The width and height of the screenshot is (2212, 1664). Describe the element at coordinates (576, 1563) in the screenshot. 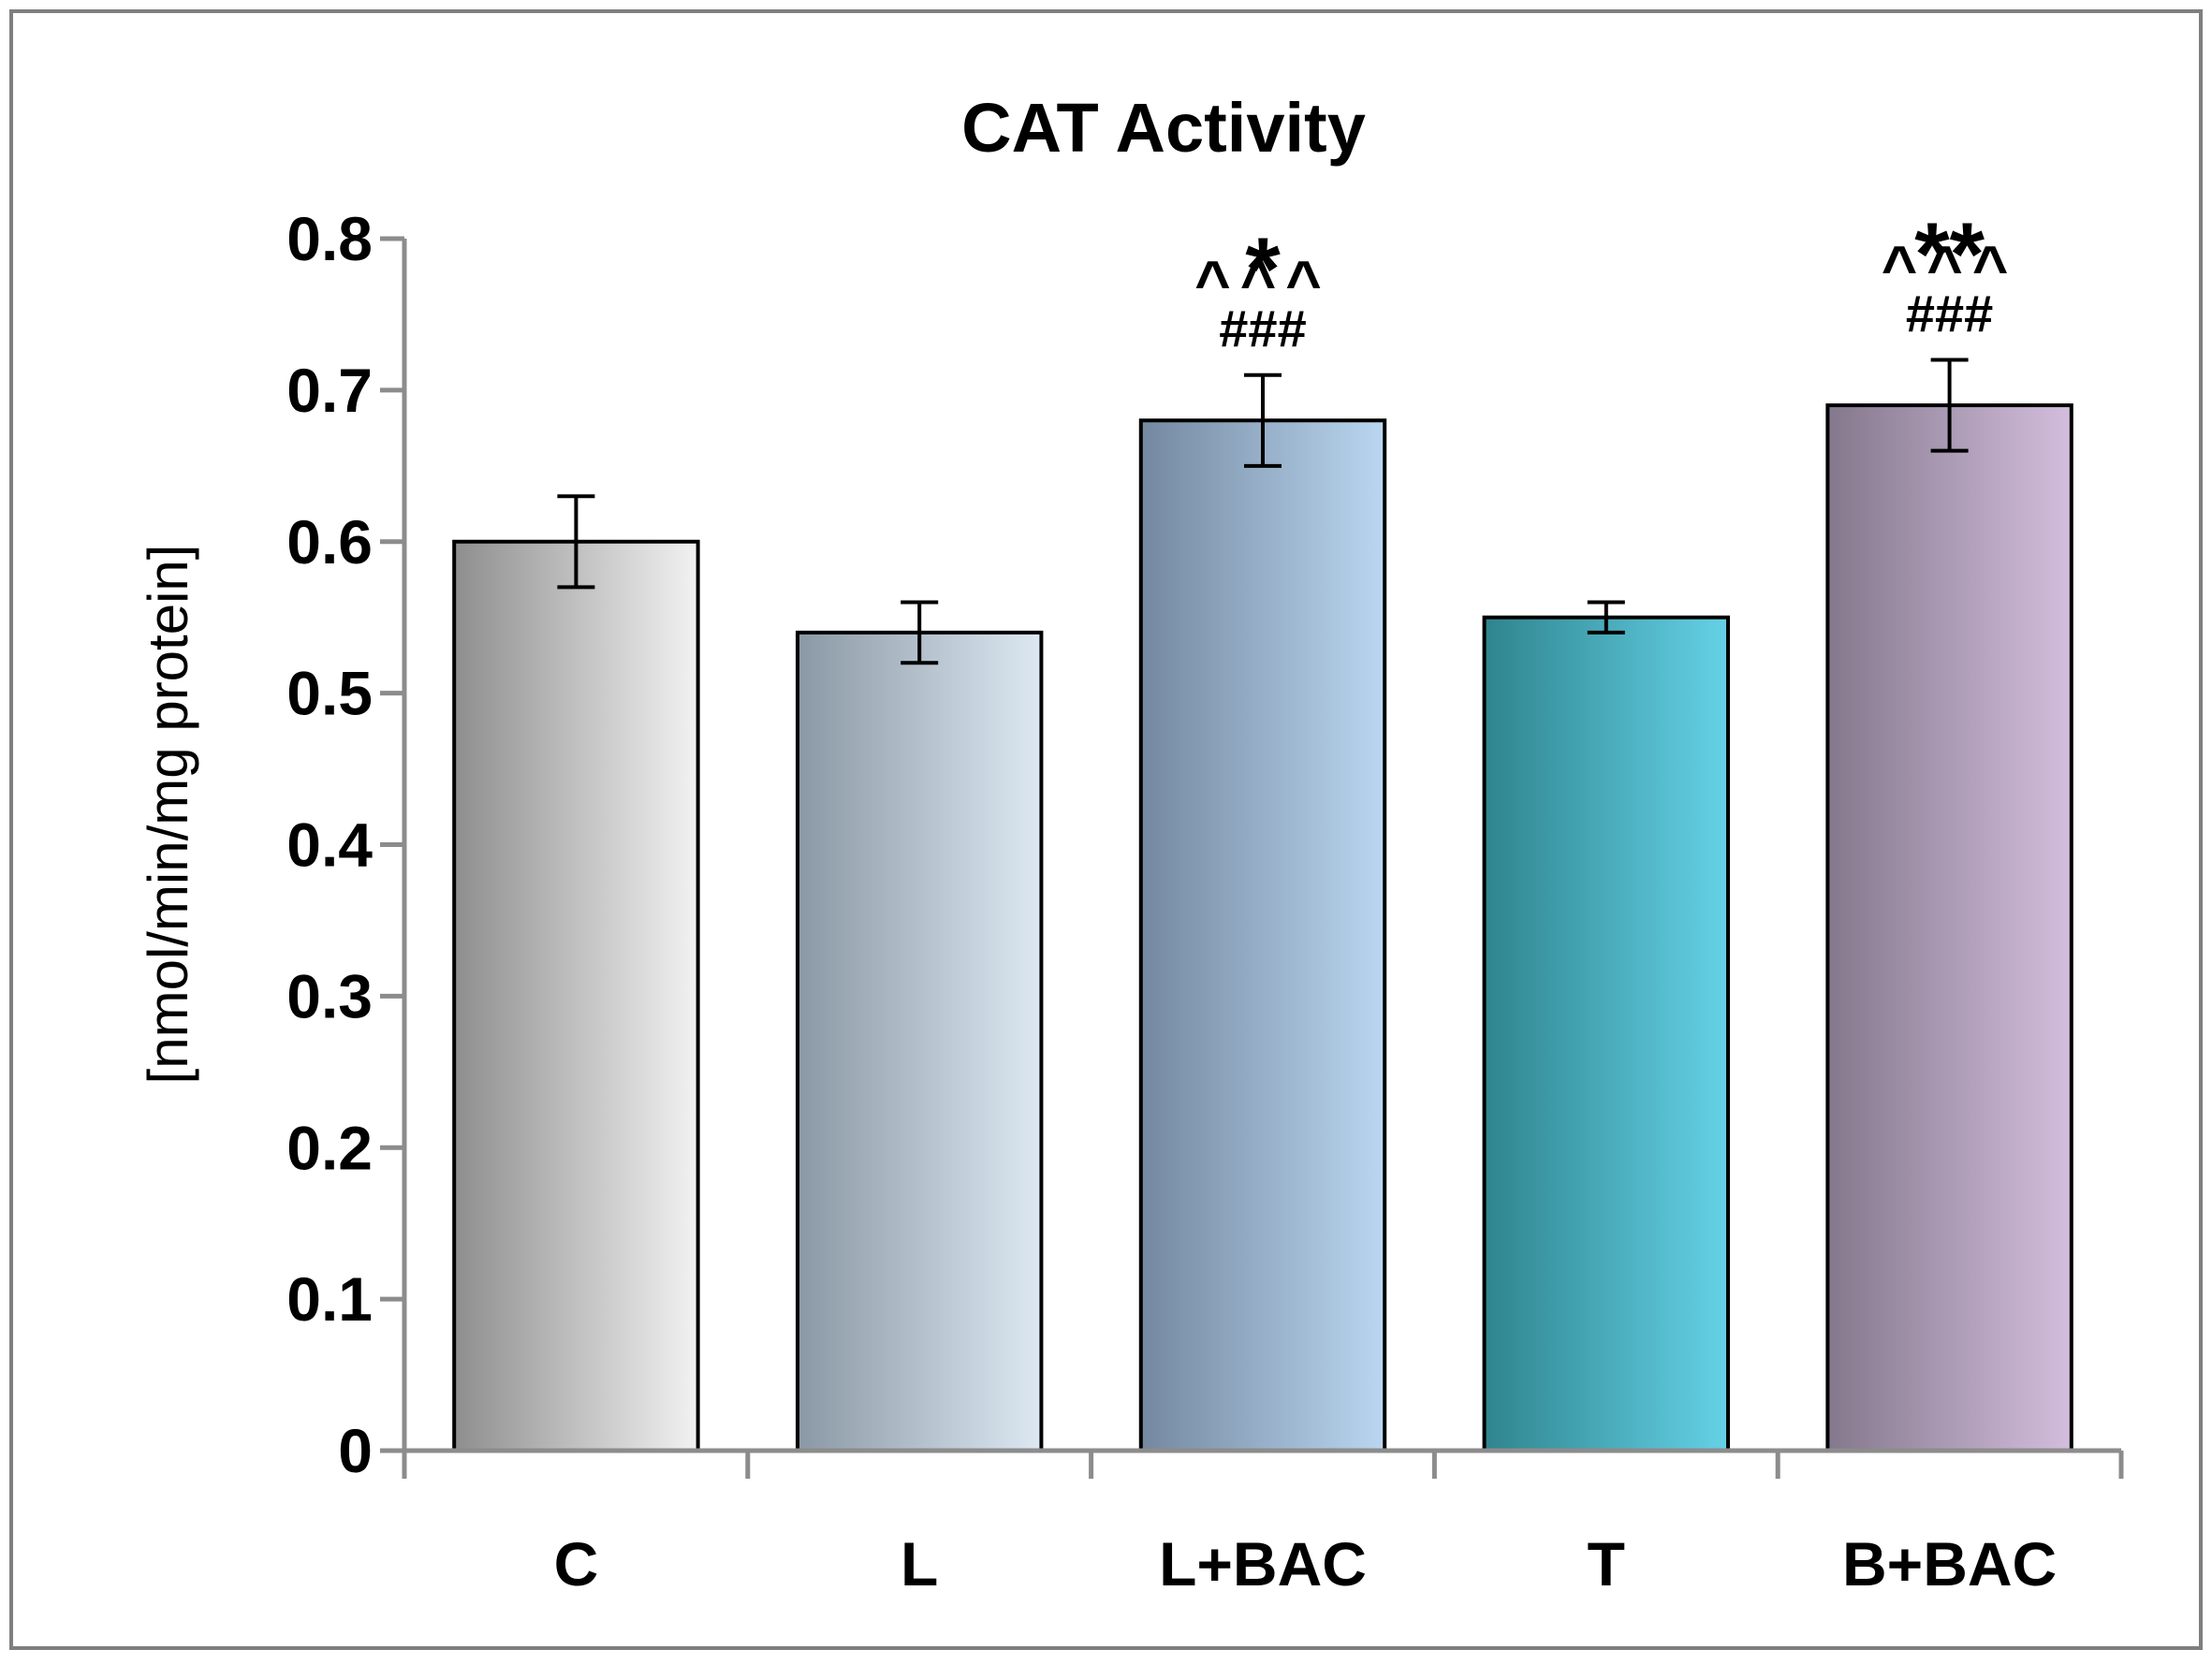

I see `x-tick-label: C` at that location.